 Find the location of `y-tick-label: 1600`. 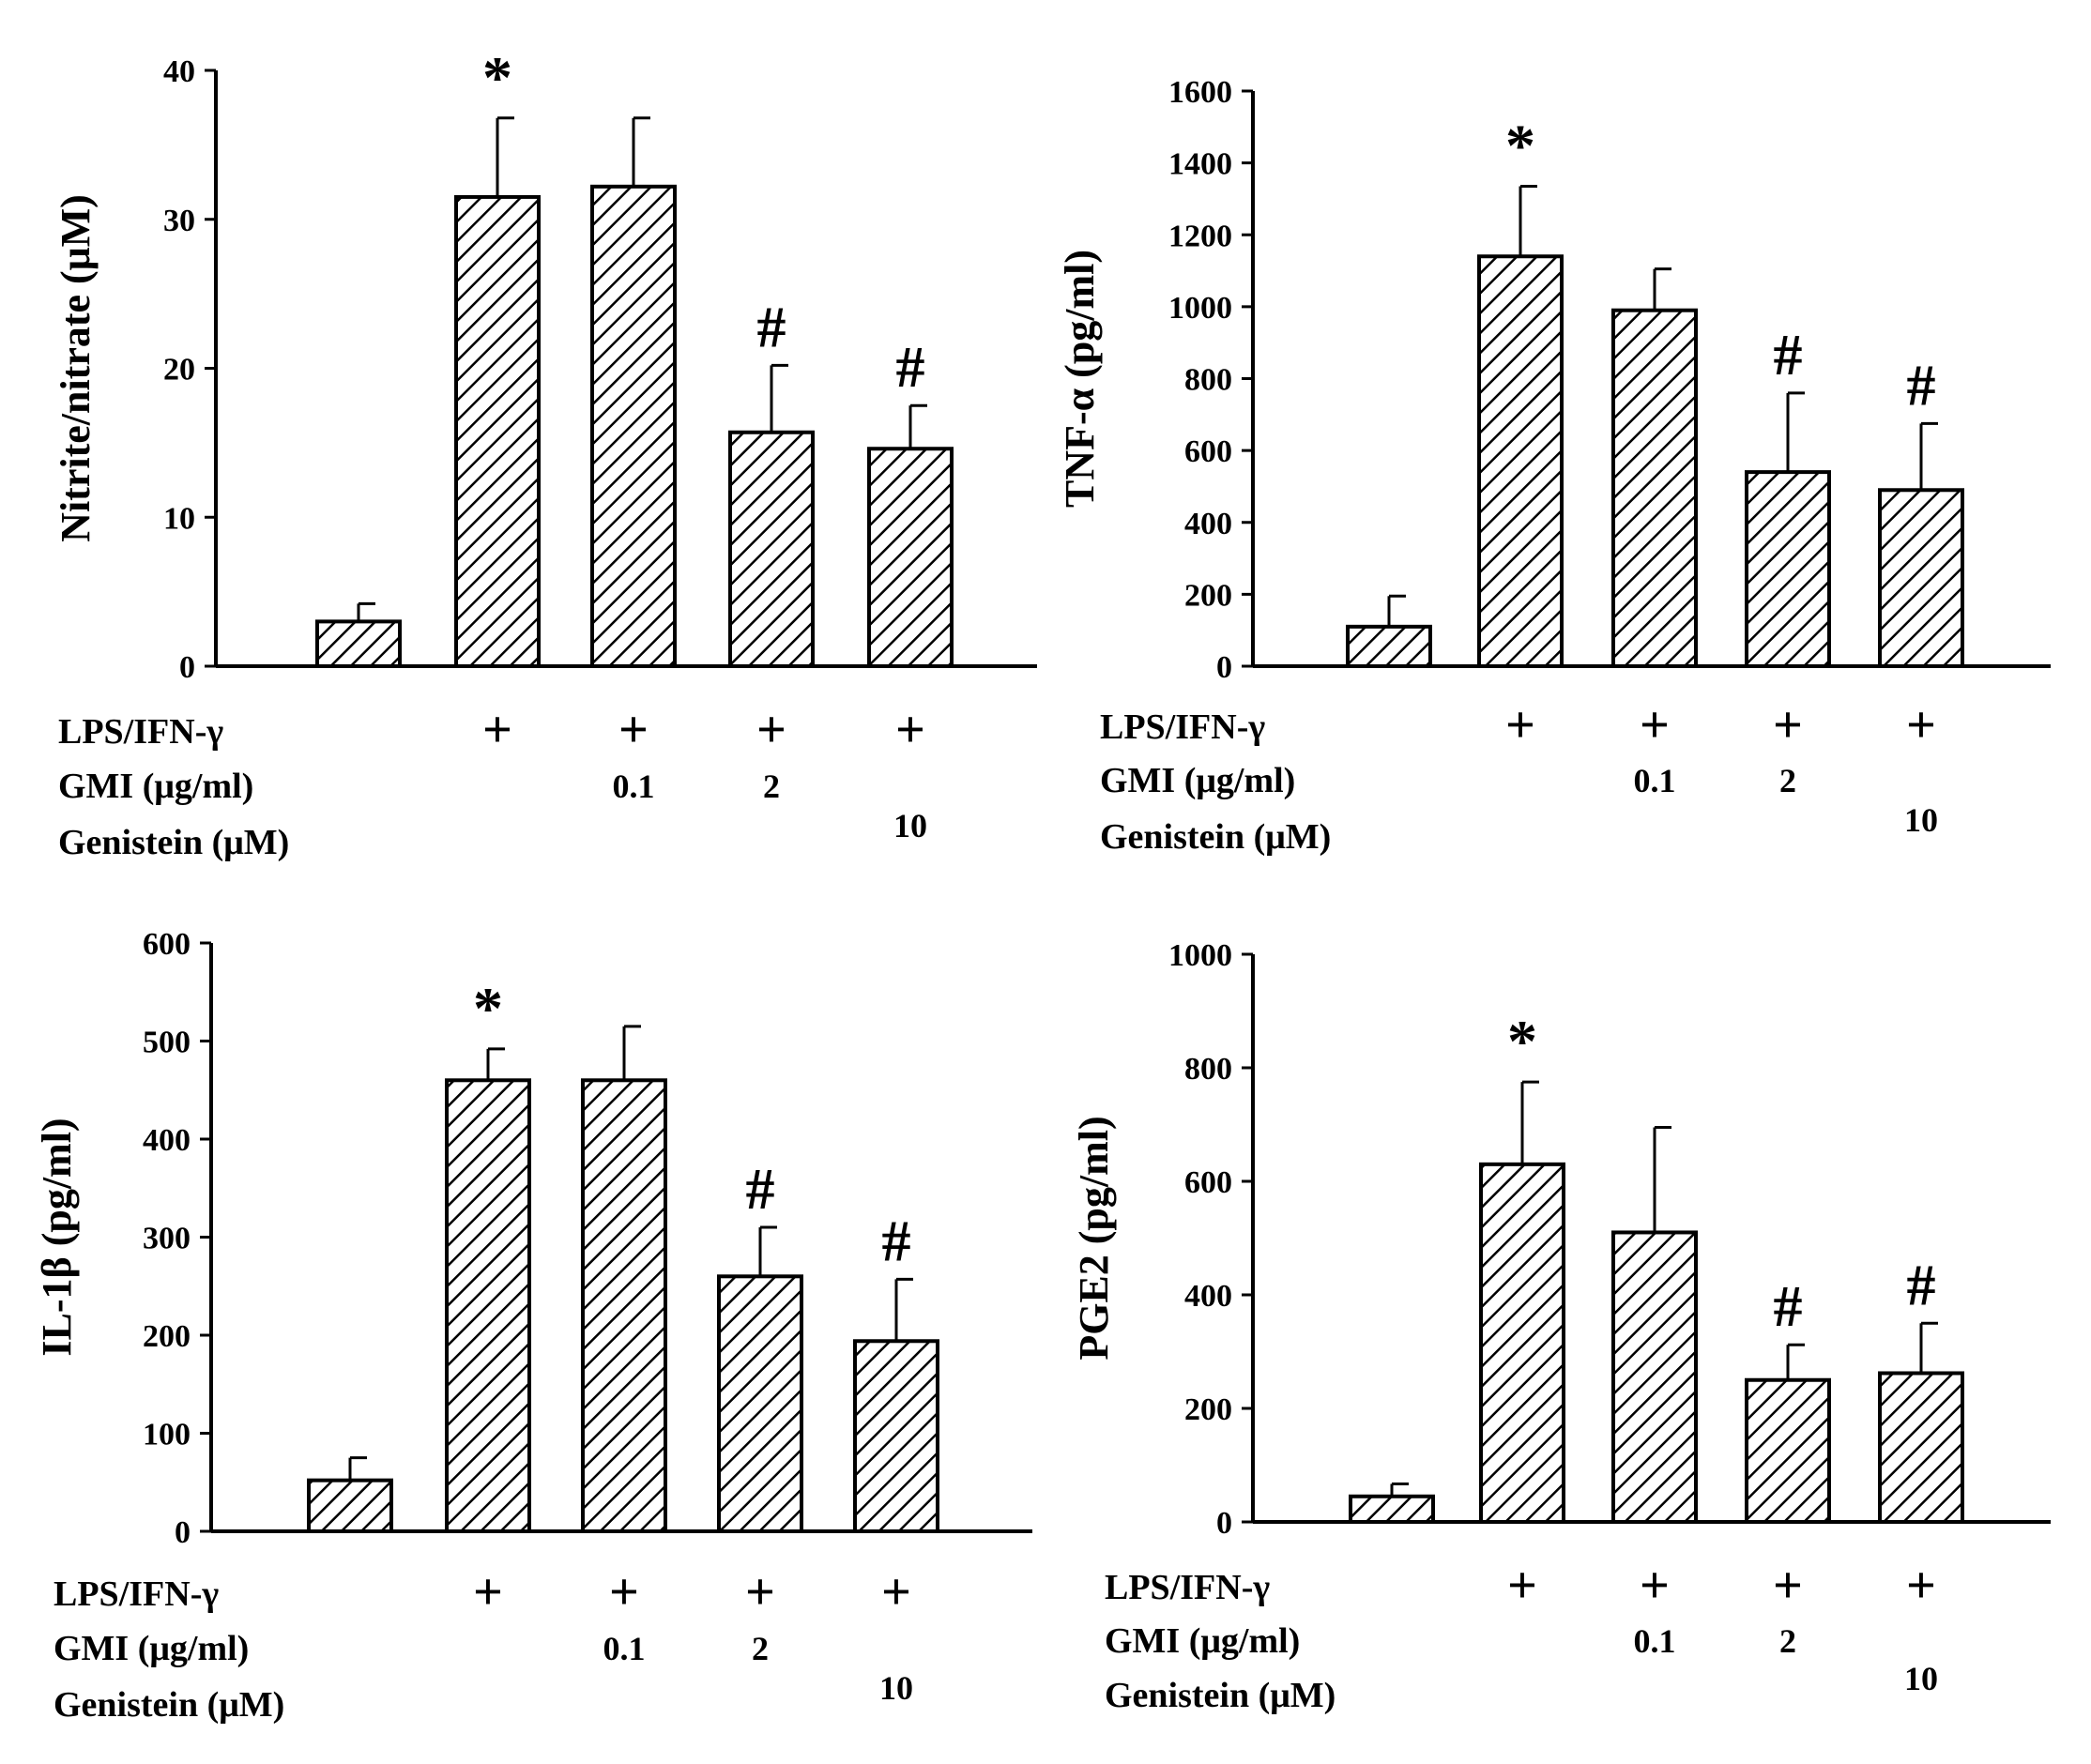

y-tick-label: 1600 is located at coordinates (1200, 92).